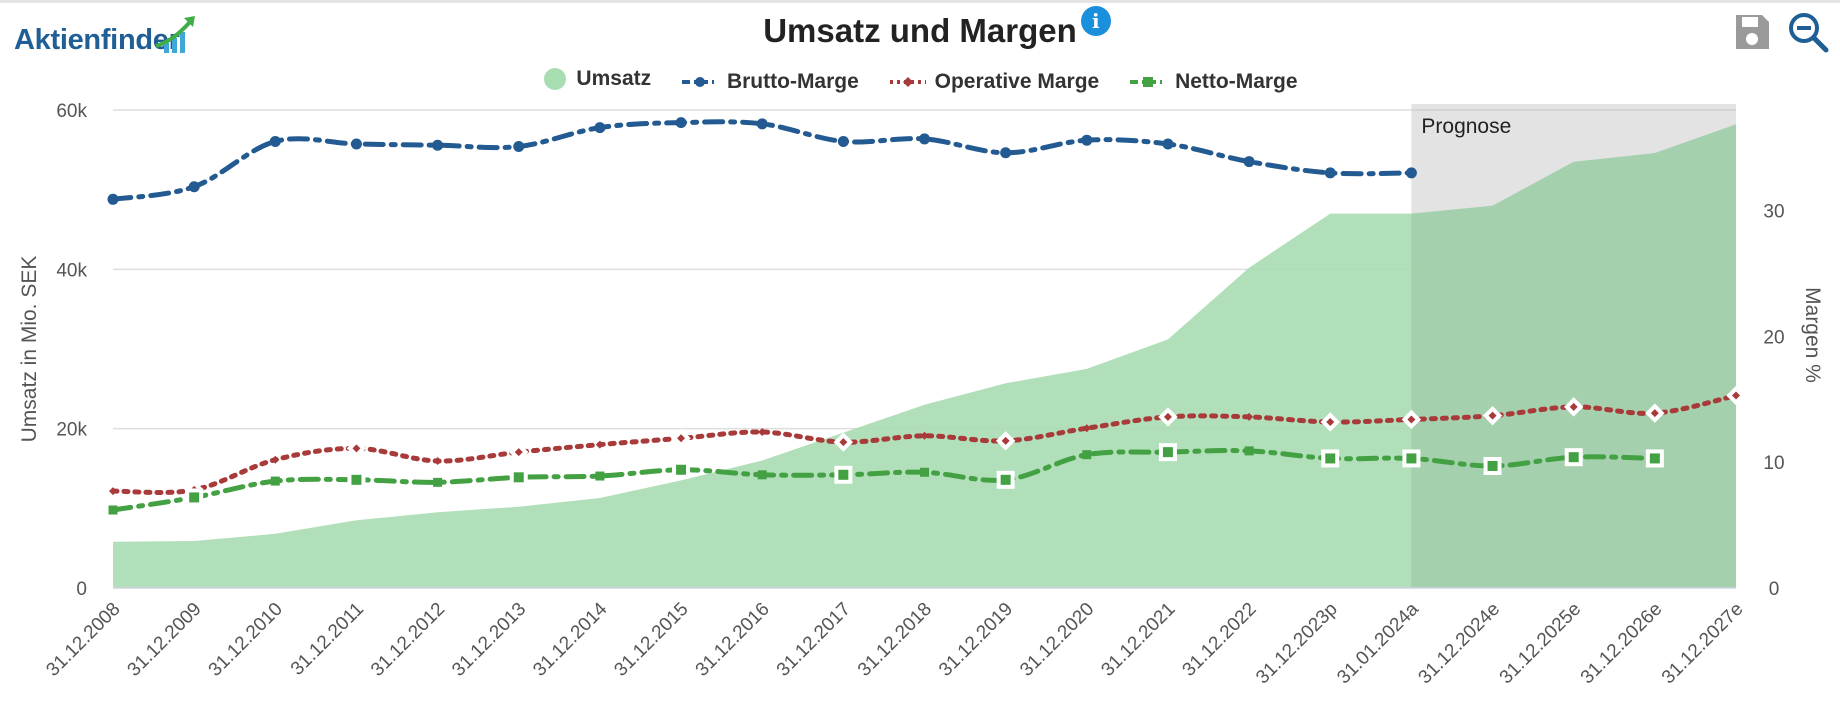 The width and height of the screenshot is (1840, 714). I want to click on x-tick-label: 31.12.2009, so click(165, 640).